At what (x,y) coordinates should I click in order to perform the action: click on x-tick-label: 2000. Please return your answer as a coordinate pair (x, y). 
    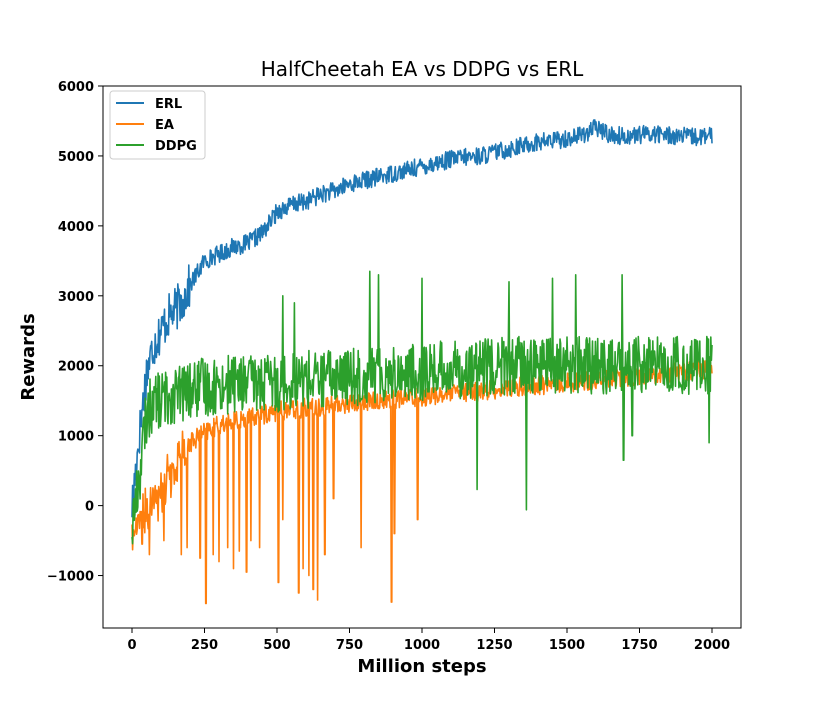
    Looking at the image, I should click on (712, 645).